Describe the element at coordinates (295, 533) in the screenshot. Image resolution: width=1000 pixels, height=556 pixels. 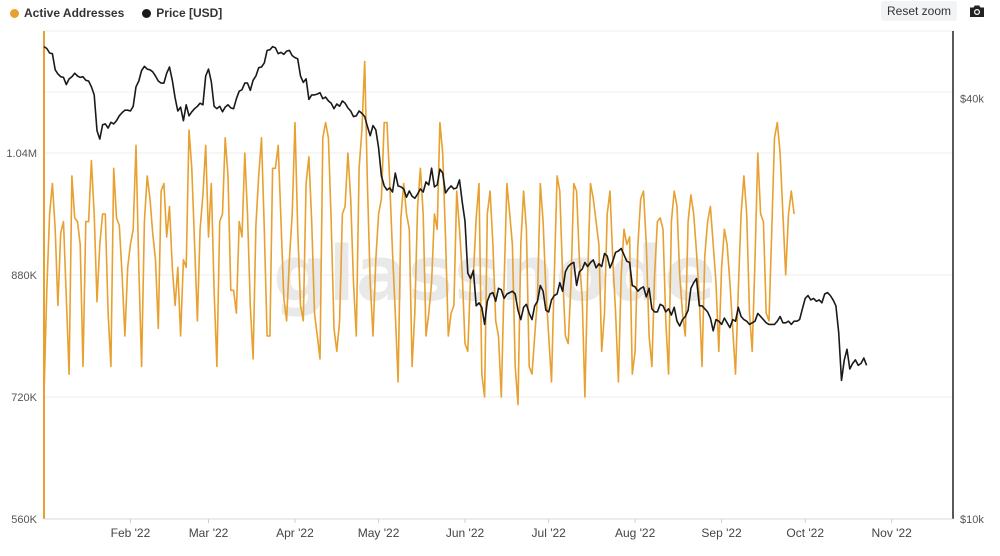
I see `x-tick-label: Apr '22` at that location.